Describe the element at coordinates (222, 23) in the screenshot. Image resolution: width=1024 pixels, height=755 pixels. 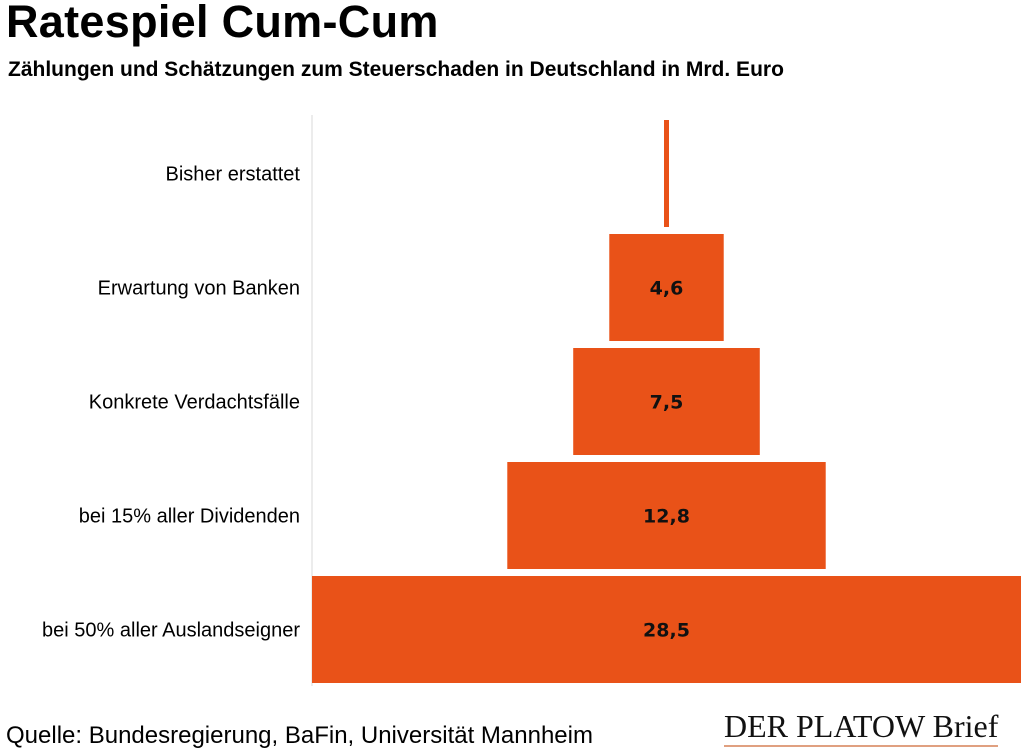
I see `chart-title: Ratespiel Cum-Cum` at that location.